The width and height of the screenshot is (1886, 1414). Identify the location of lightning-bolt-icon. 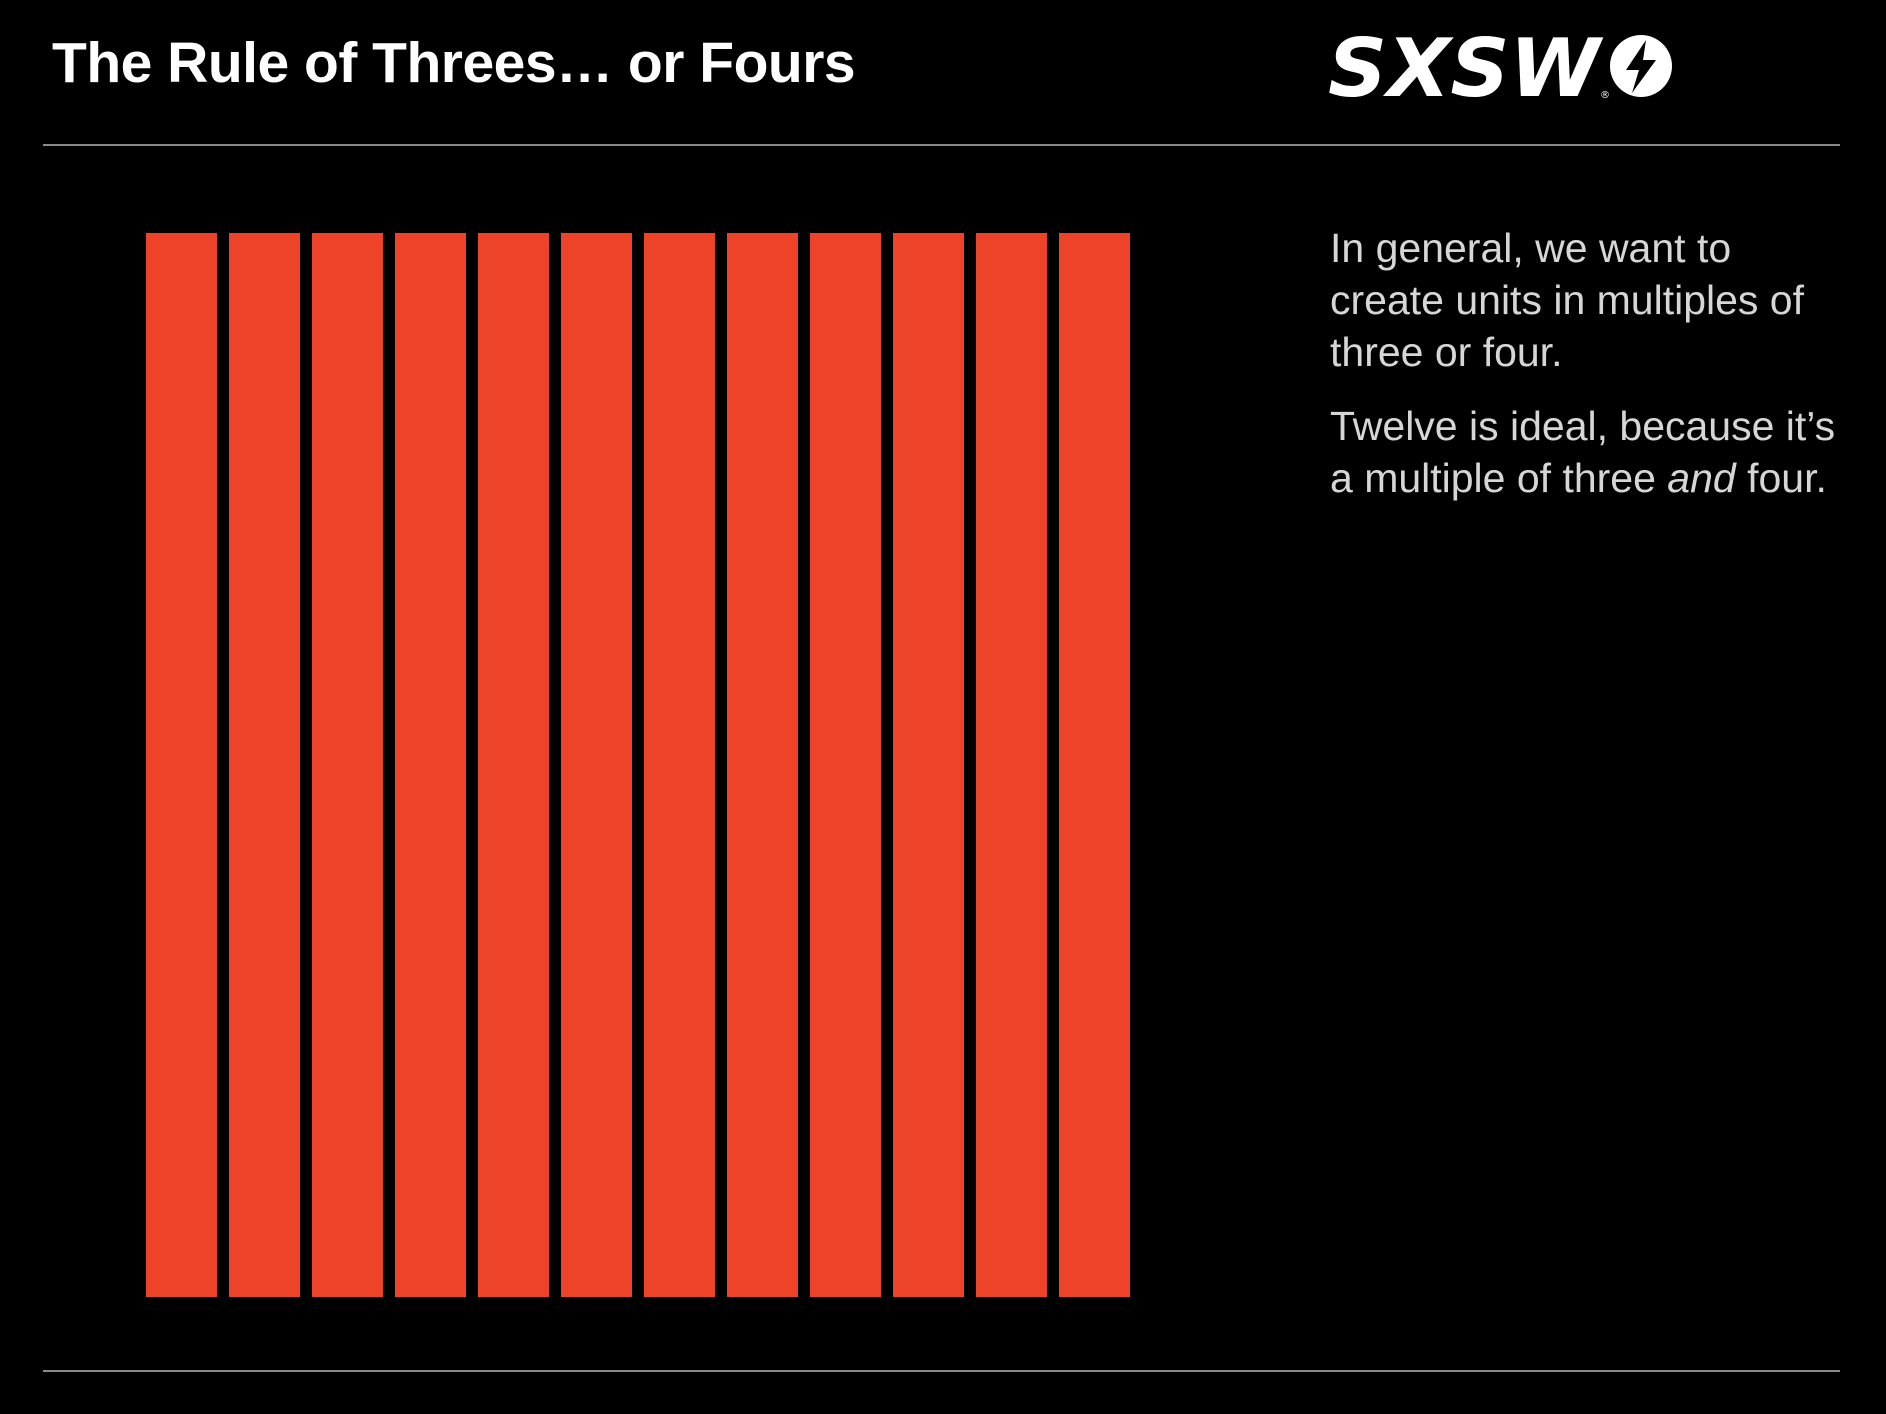
(1641, 66).